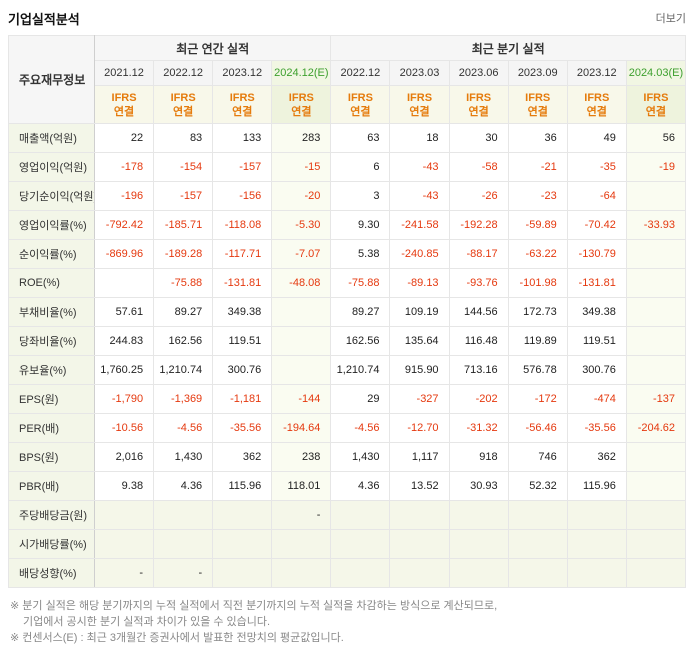  Describe the element at coordinates (51, 573) in the screenshot. I see `metric-label: 배당성향(%)` at that location.